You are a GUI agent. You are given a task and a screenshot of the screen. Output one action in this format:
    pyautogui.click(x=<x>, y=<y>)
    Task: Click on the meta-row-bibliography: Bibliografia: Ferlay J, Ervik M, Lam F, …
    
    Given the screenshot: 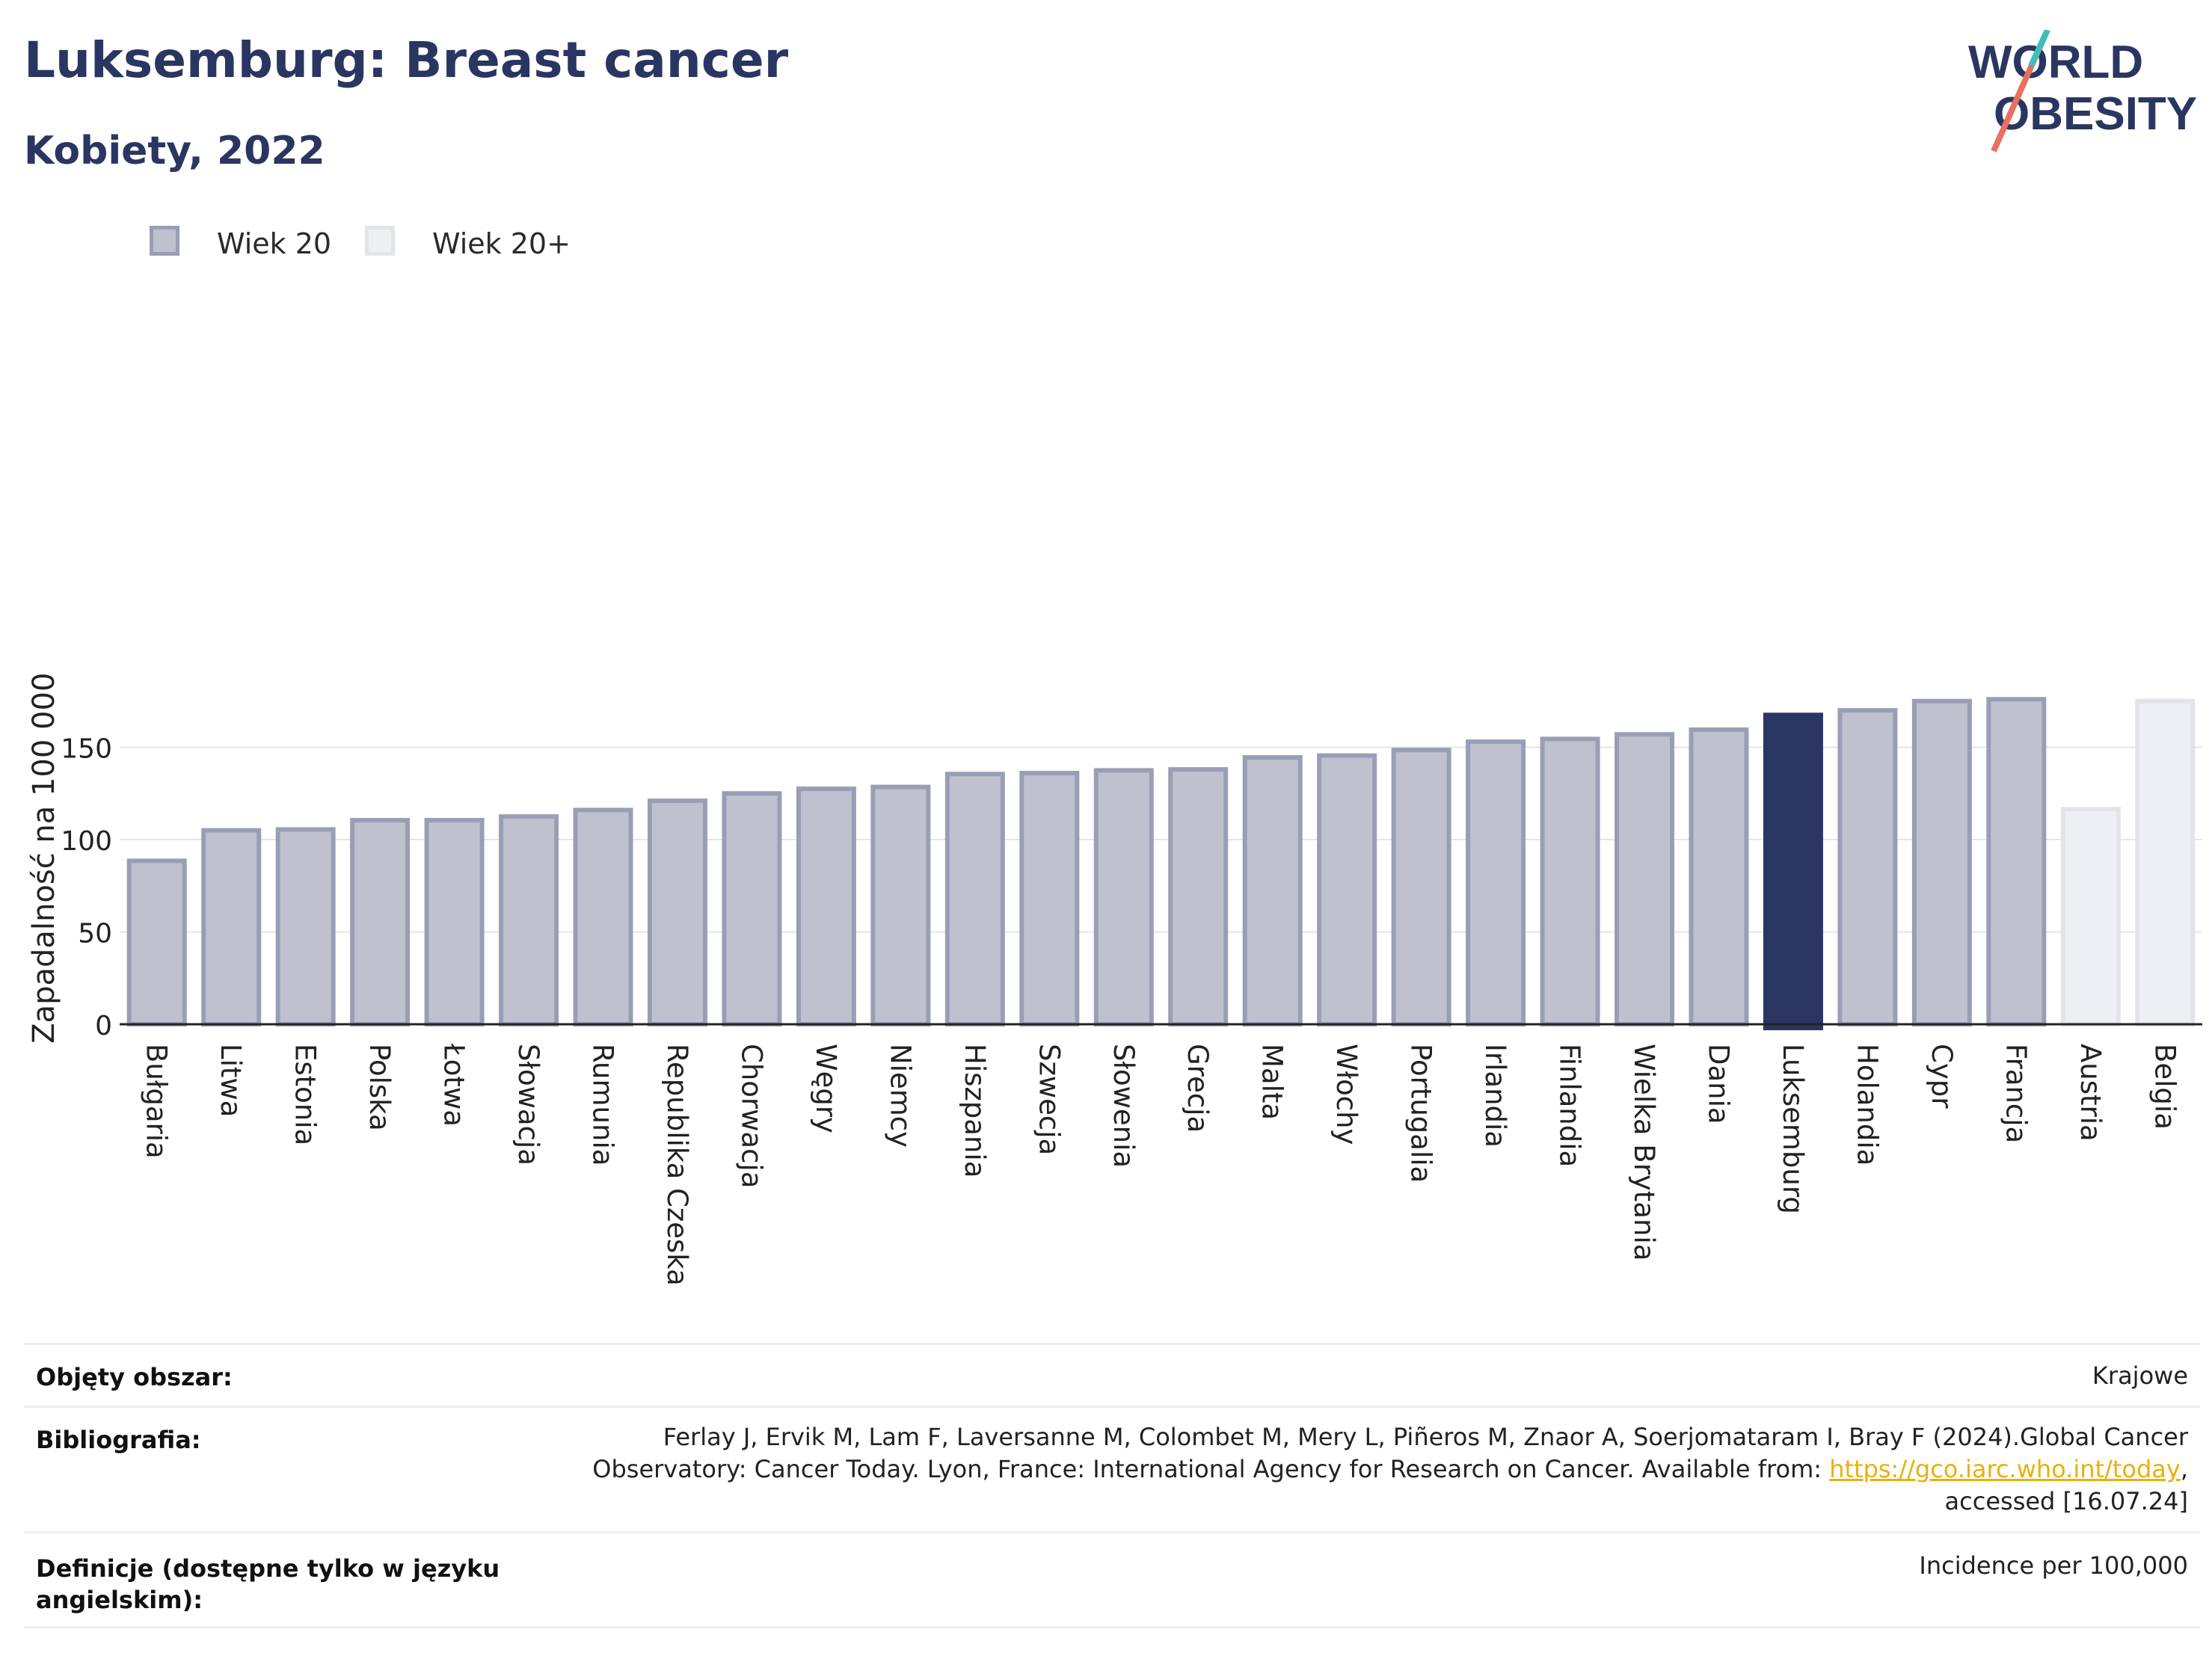 What is the action you would take?
    pyautogui.click(x=1112, y=1469)
    